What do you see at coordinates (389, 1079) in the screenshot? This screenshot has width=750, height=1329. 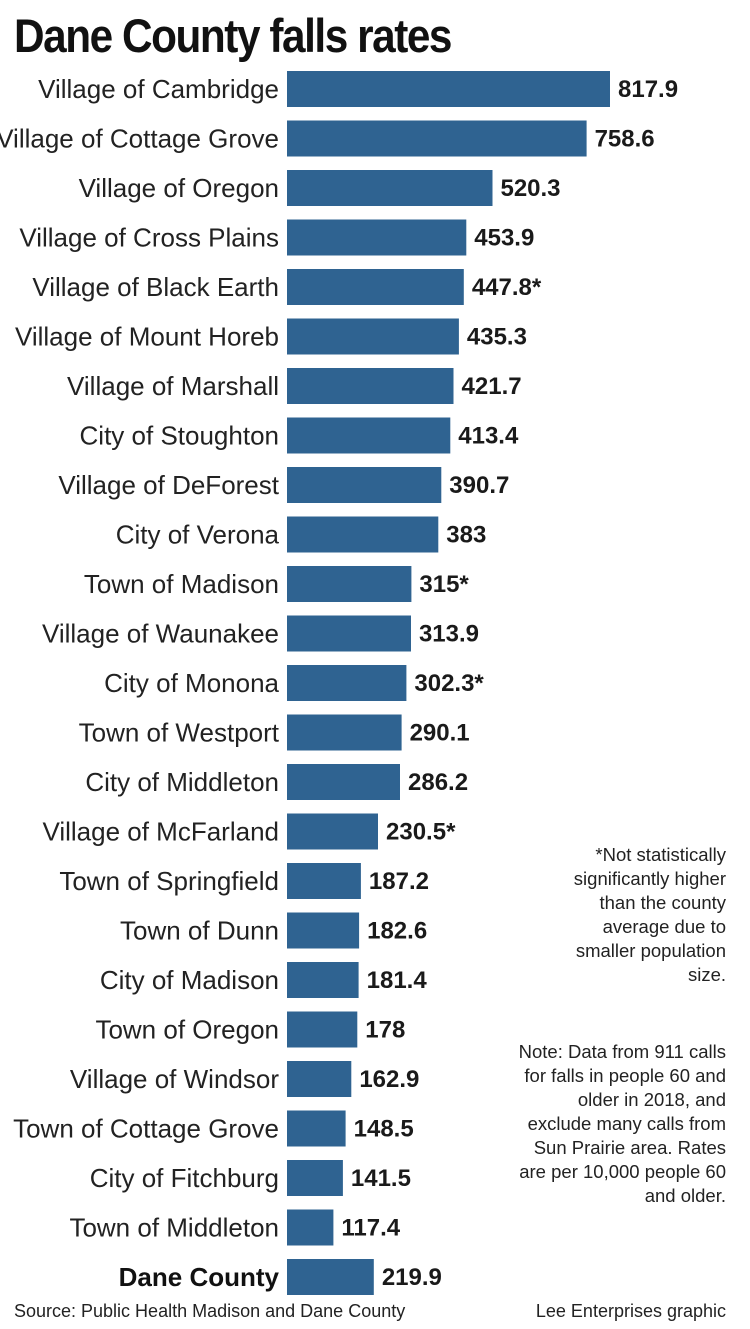 I see `value-label-20: 162.9` at bounding box center [389, 1079].